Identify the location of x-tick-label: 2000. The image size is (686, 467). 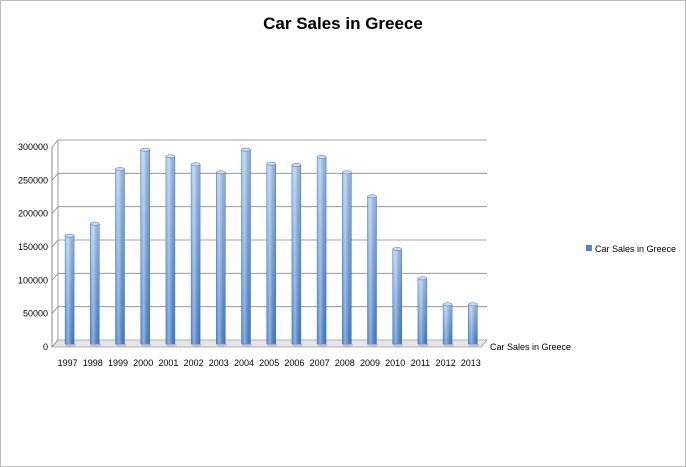
(143, 363).